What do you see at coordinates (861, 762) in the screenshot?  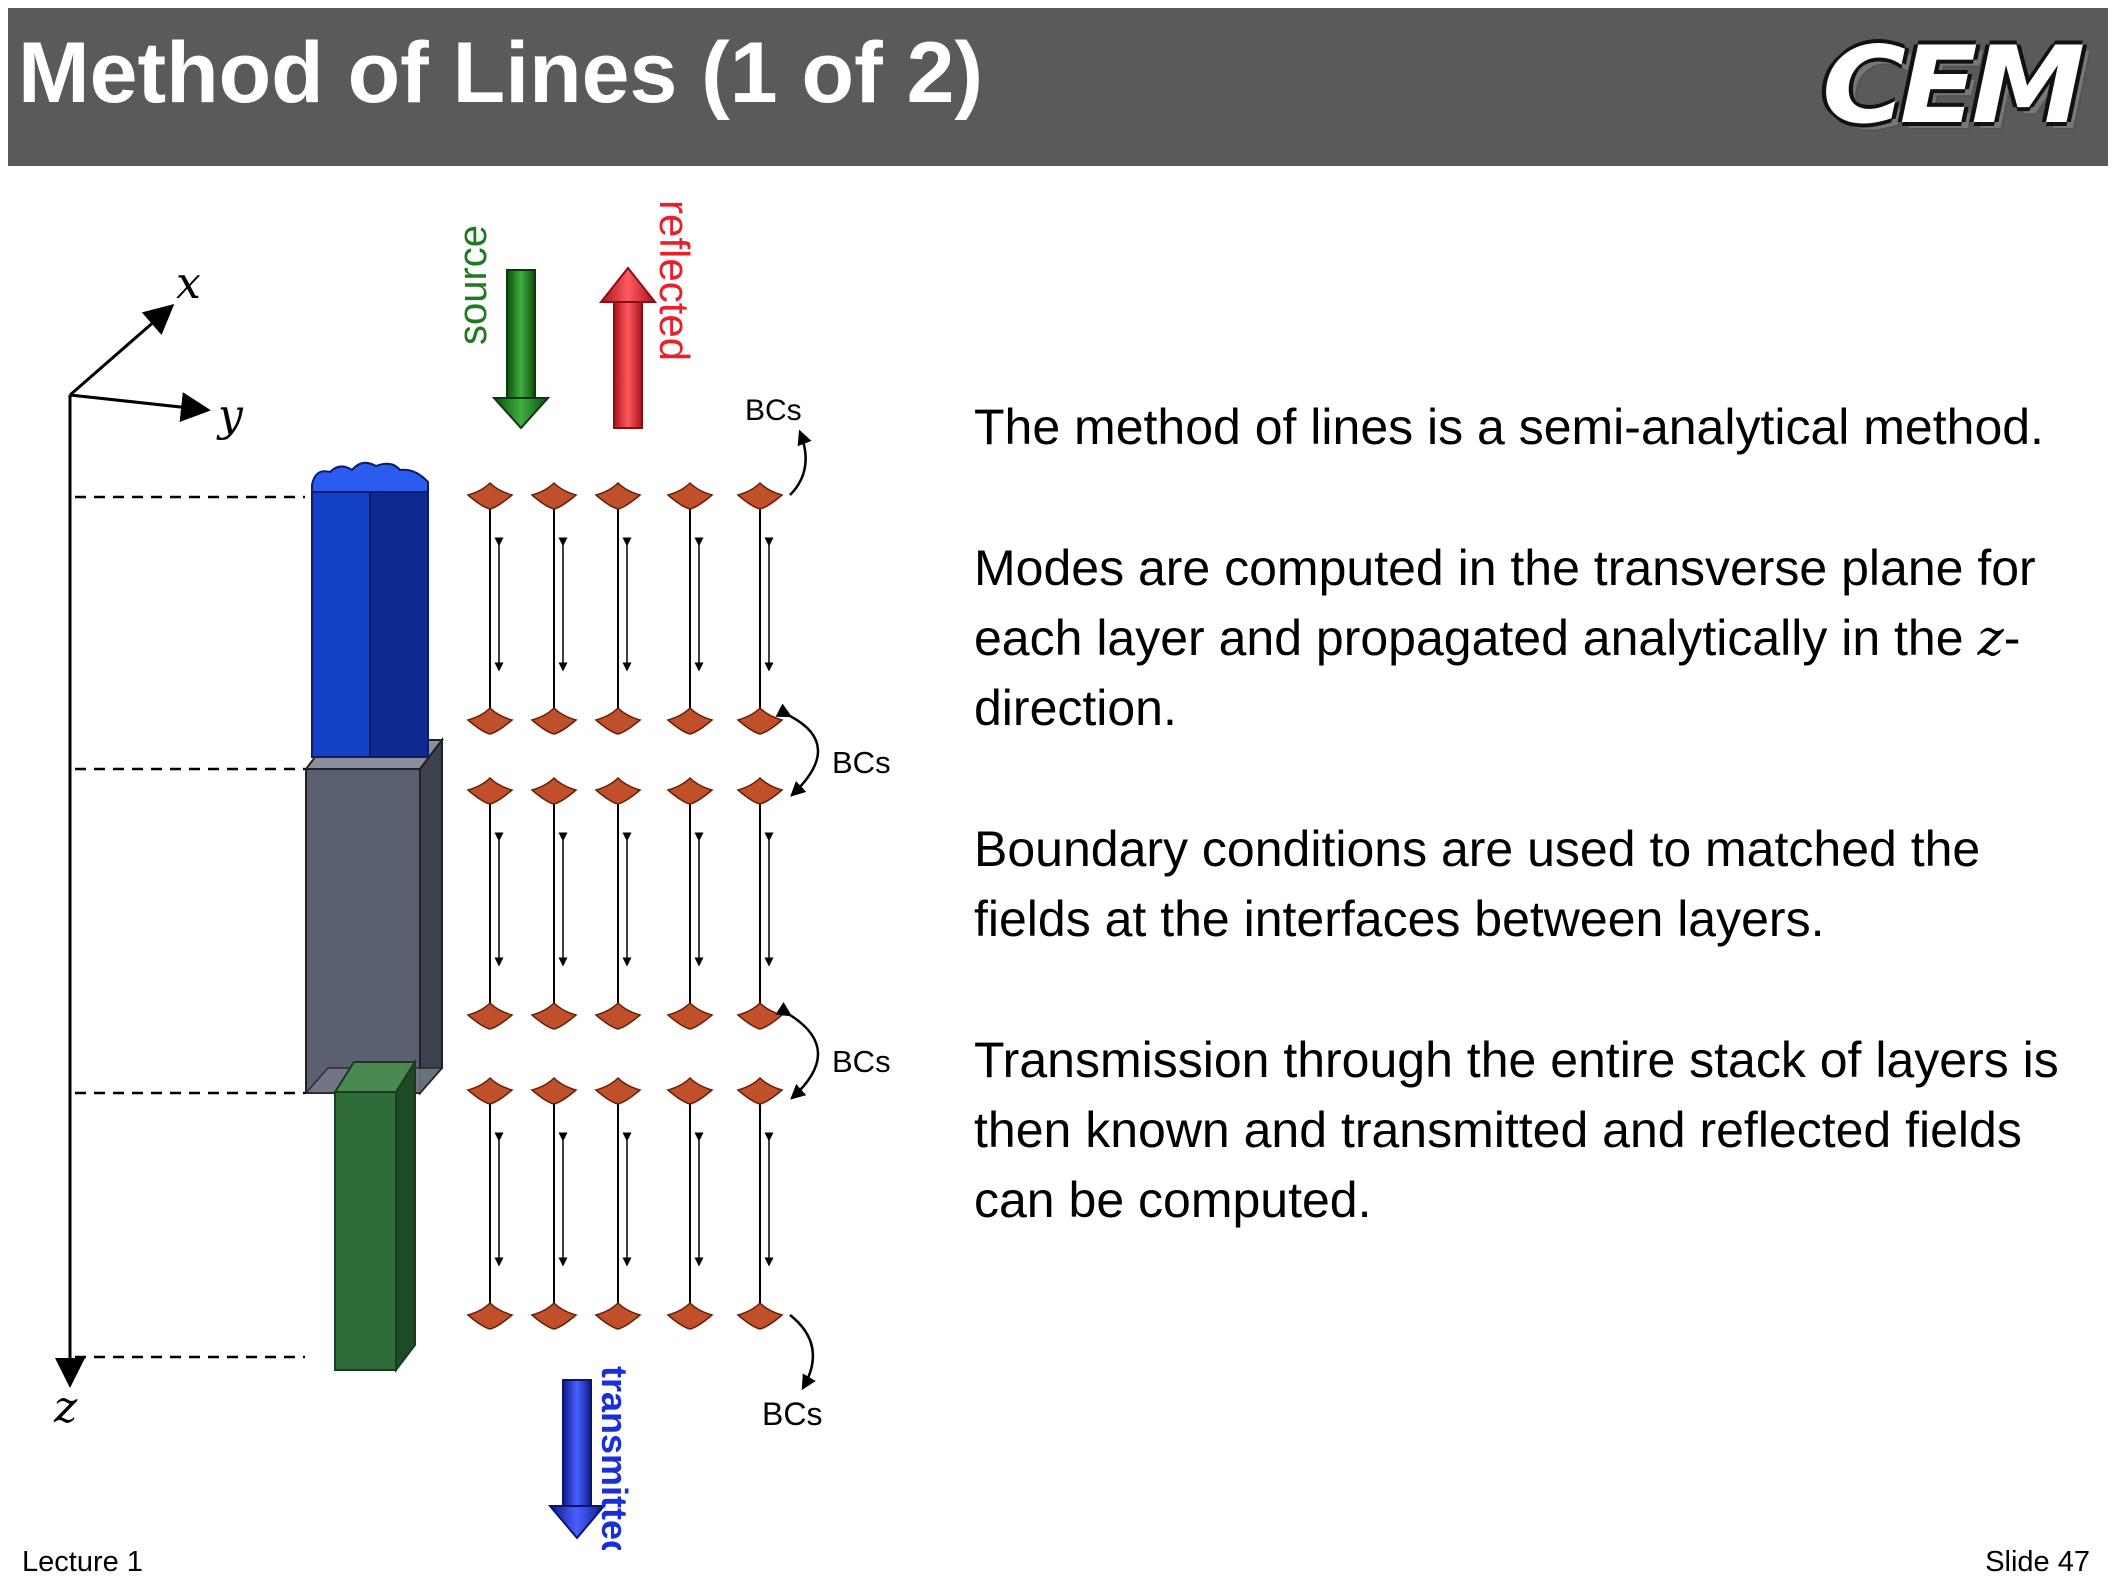 I see `bc-label-upper: BCs` at bounding box center [861, 762].